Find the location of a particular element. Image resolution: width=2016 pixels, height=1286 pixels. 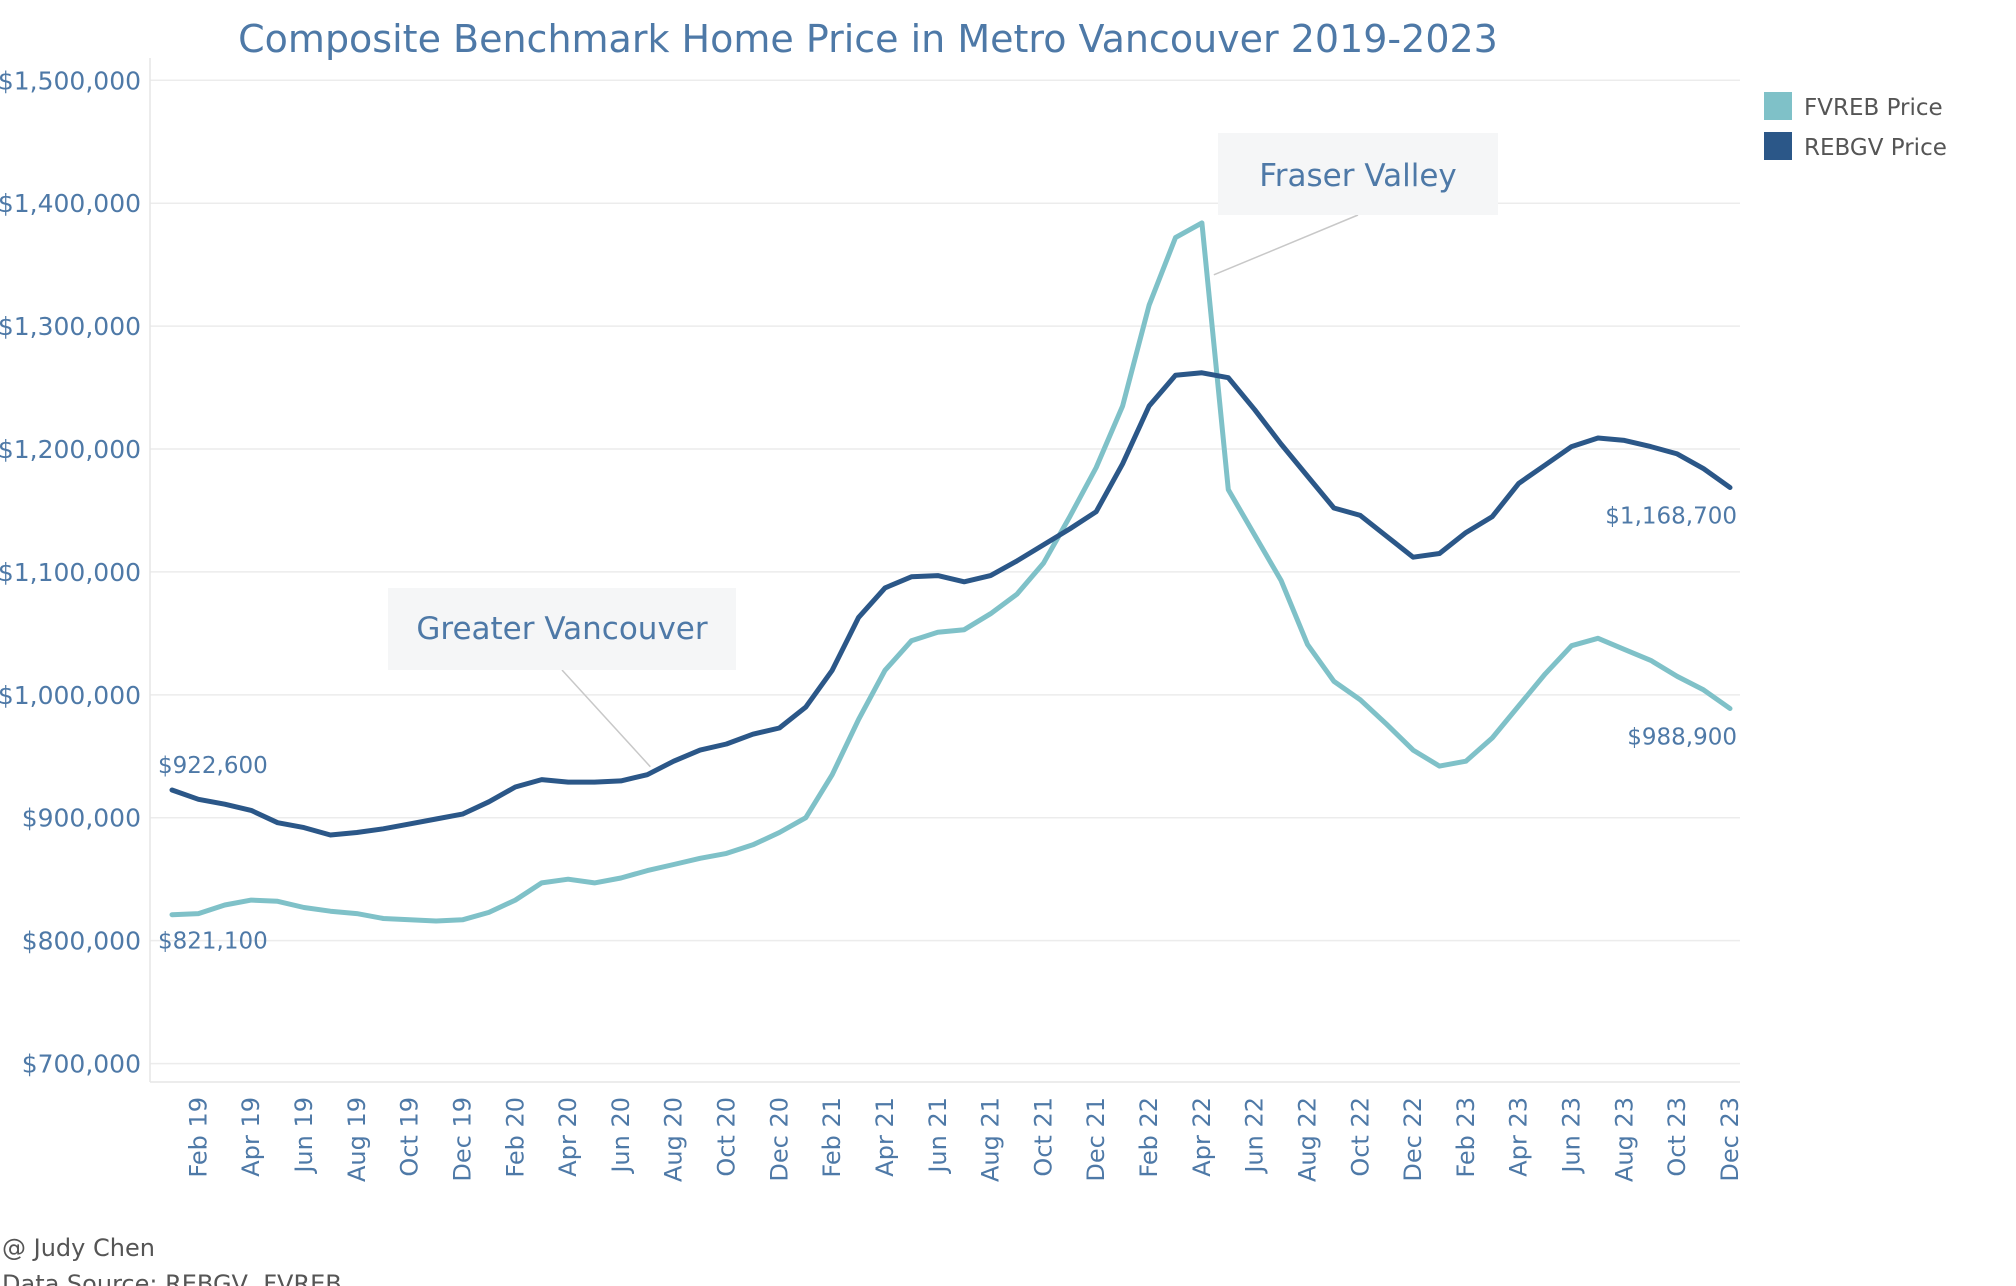

callout-box-fraser-valley is located at coordinates (1358, 174).